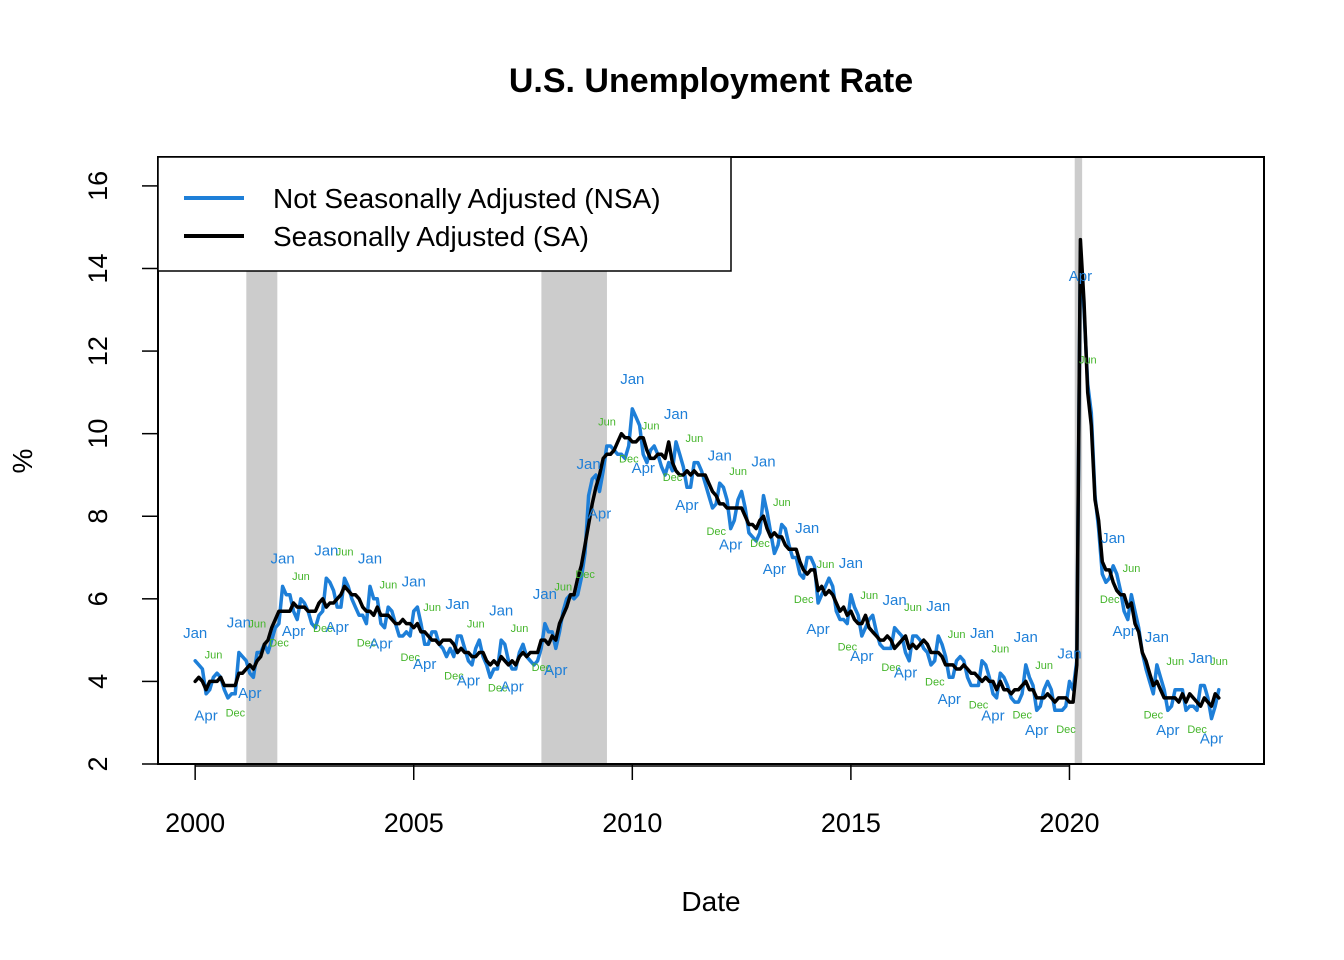  I want to click on legend-box, so click(444, 214).